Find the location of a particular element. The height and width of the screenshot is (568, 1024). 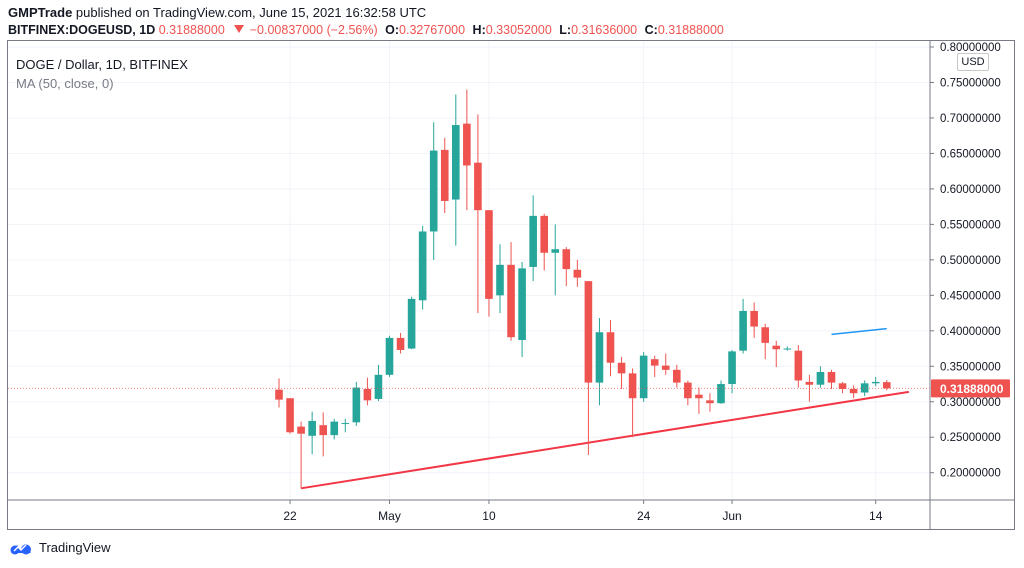

currency-button: USD is located at coordinates (973, 62).